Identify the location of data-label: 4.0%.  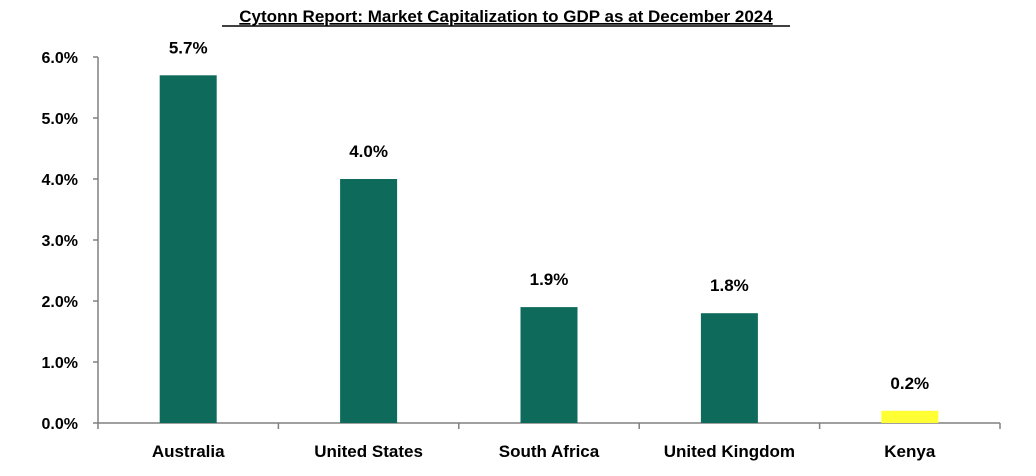
(368, 151).